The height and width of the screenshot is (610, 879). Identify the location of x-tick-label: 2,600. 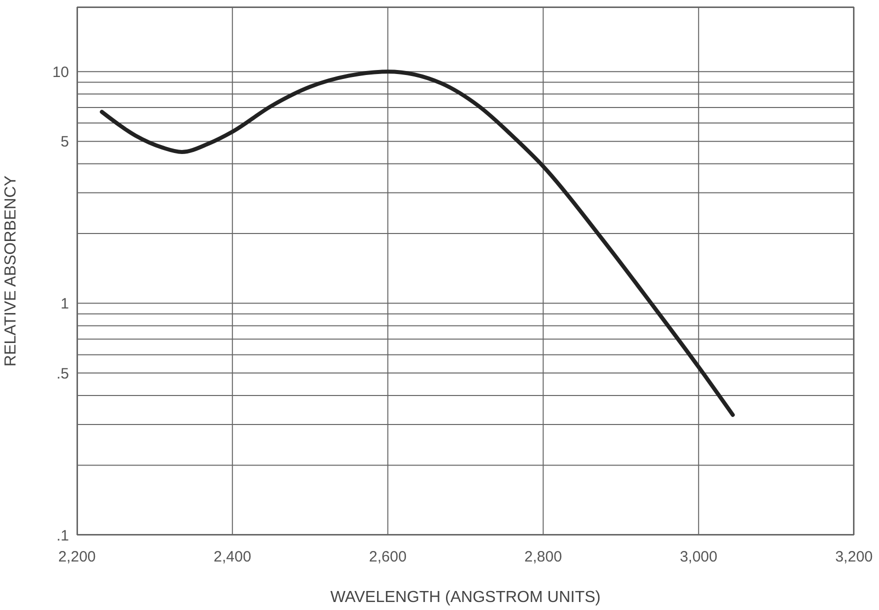
(388, 557).